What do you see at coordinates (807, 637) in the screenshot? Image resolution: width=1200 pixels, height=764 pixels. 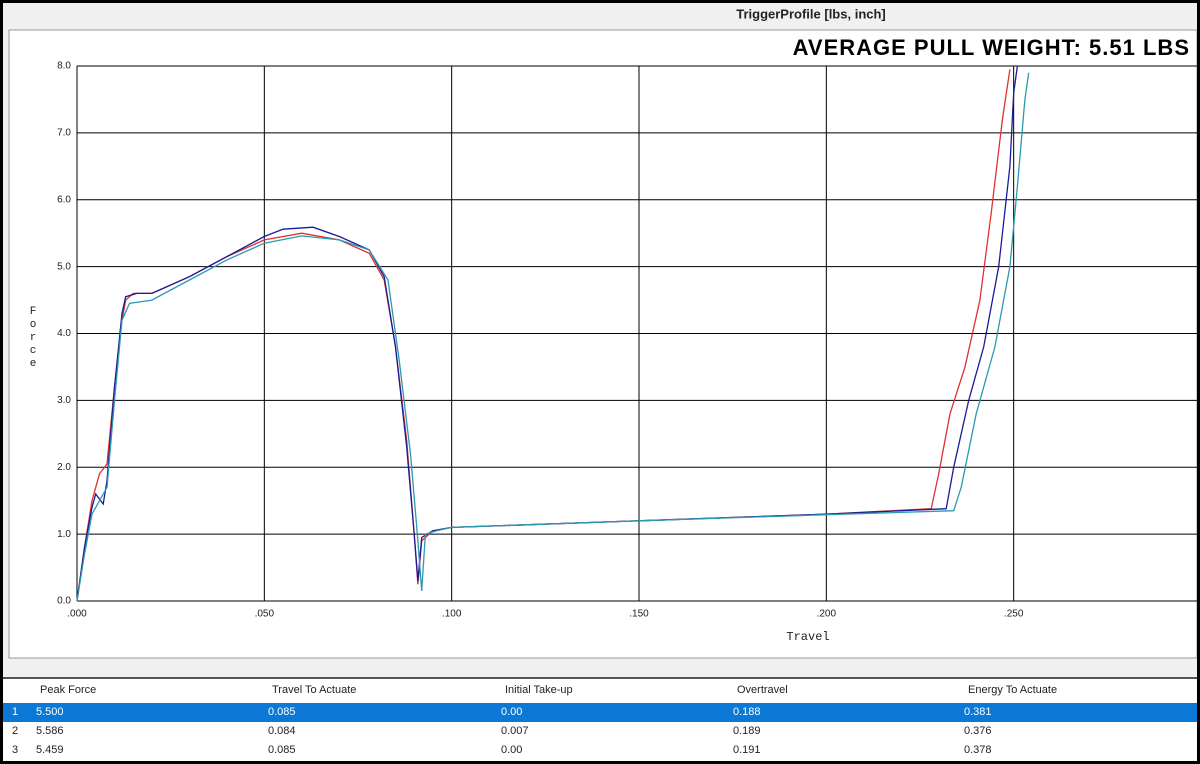 I see `x-axis-label: Travel` at bounding box center [807, 637].